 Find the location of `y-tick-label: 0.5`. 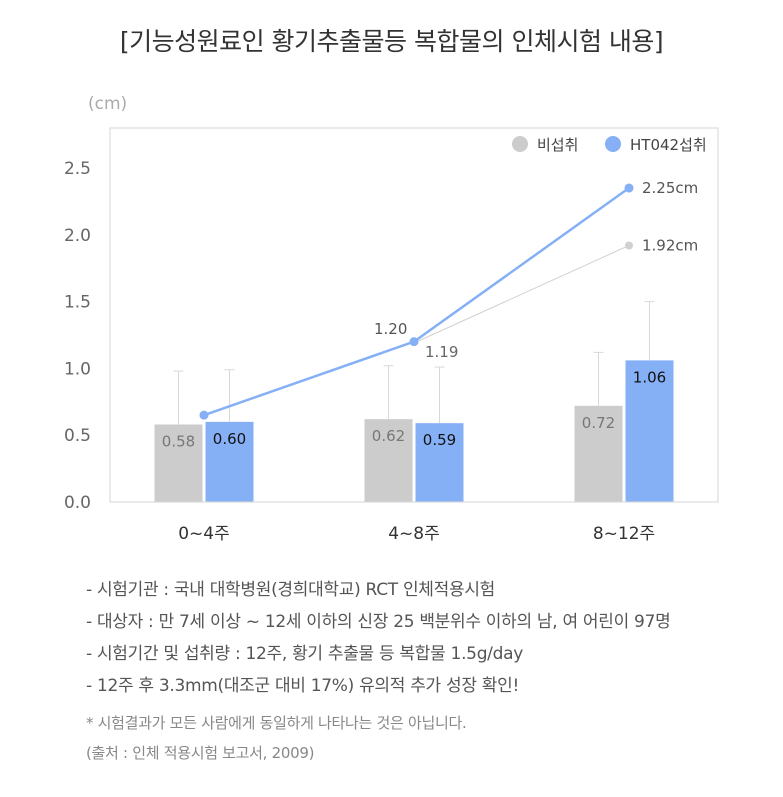

y-tick-label: 0.5 is located at coordinates (77, 436).